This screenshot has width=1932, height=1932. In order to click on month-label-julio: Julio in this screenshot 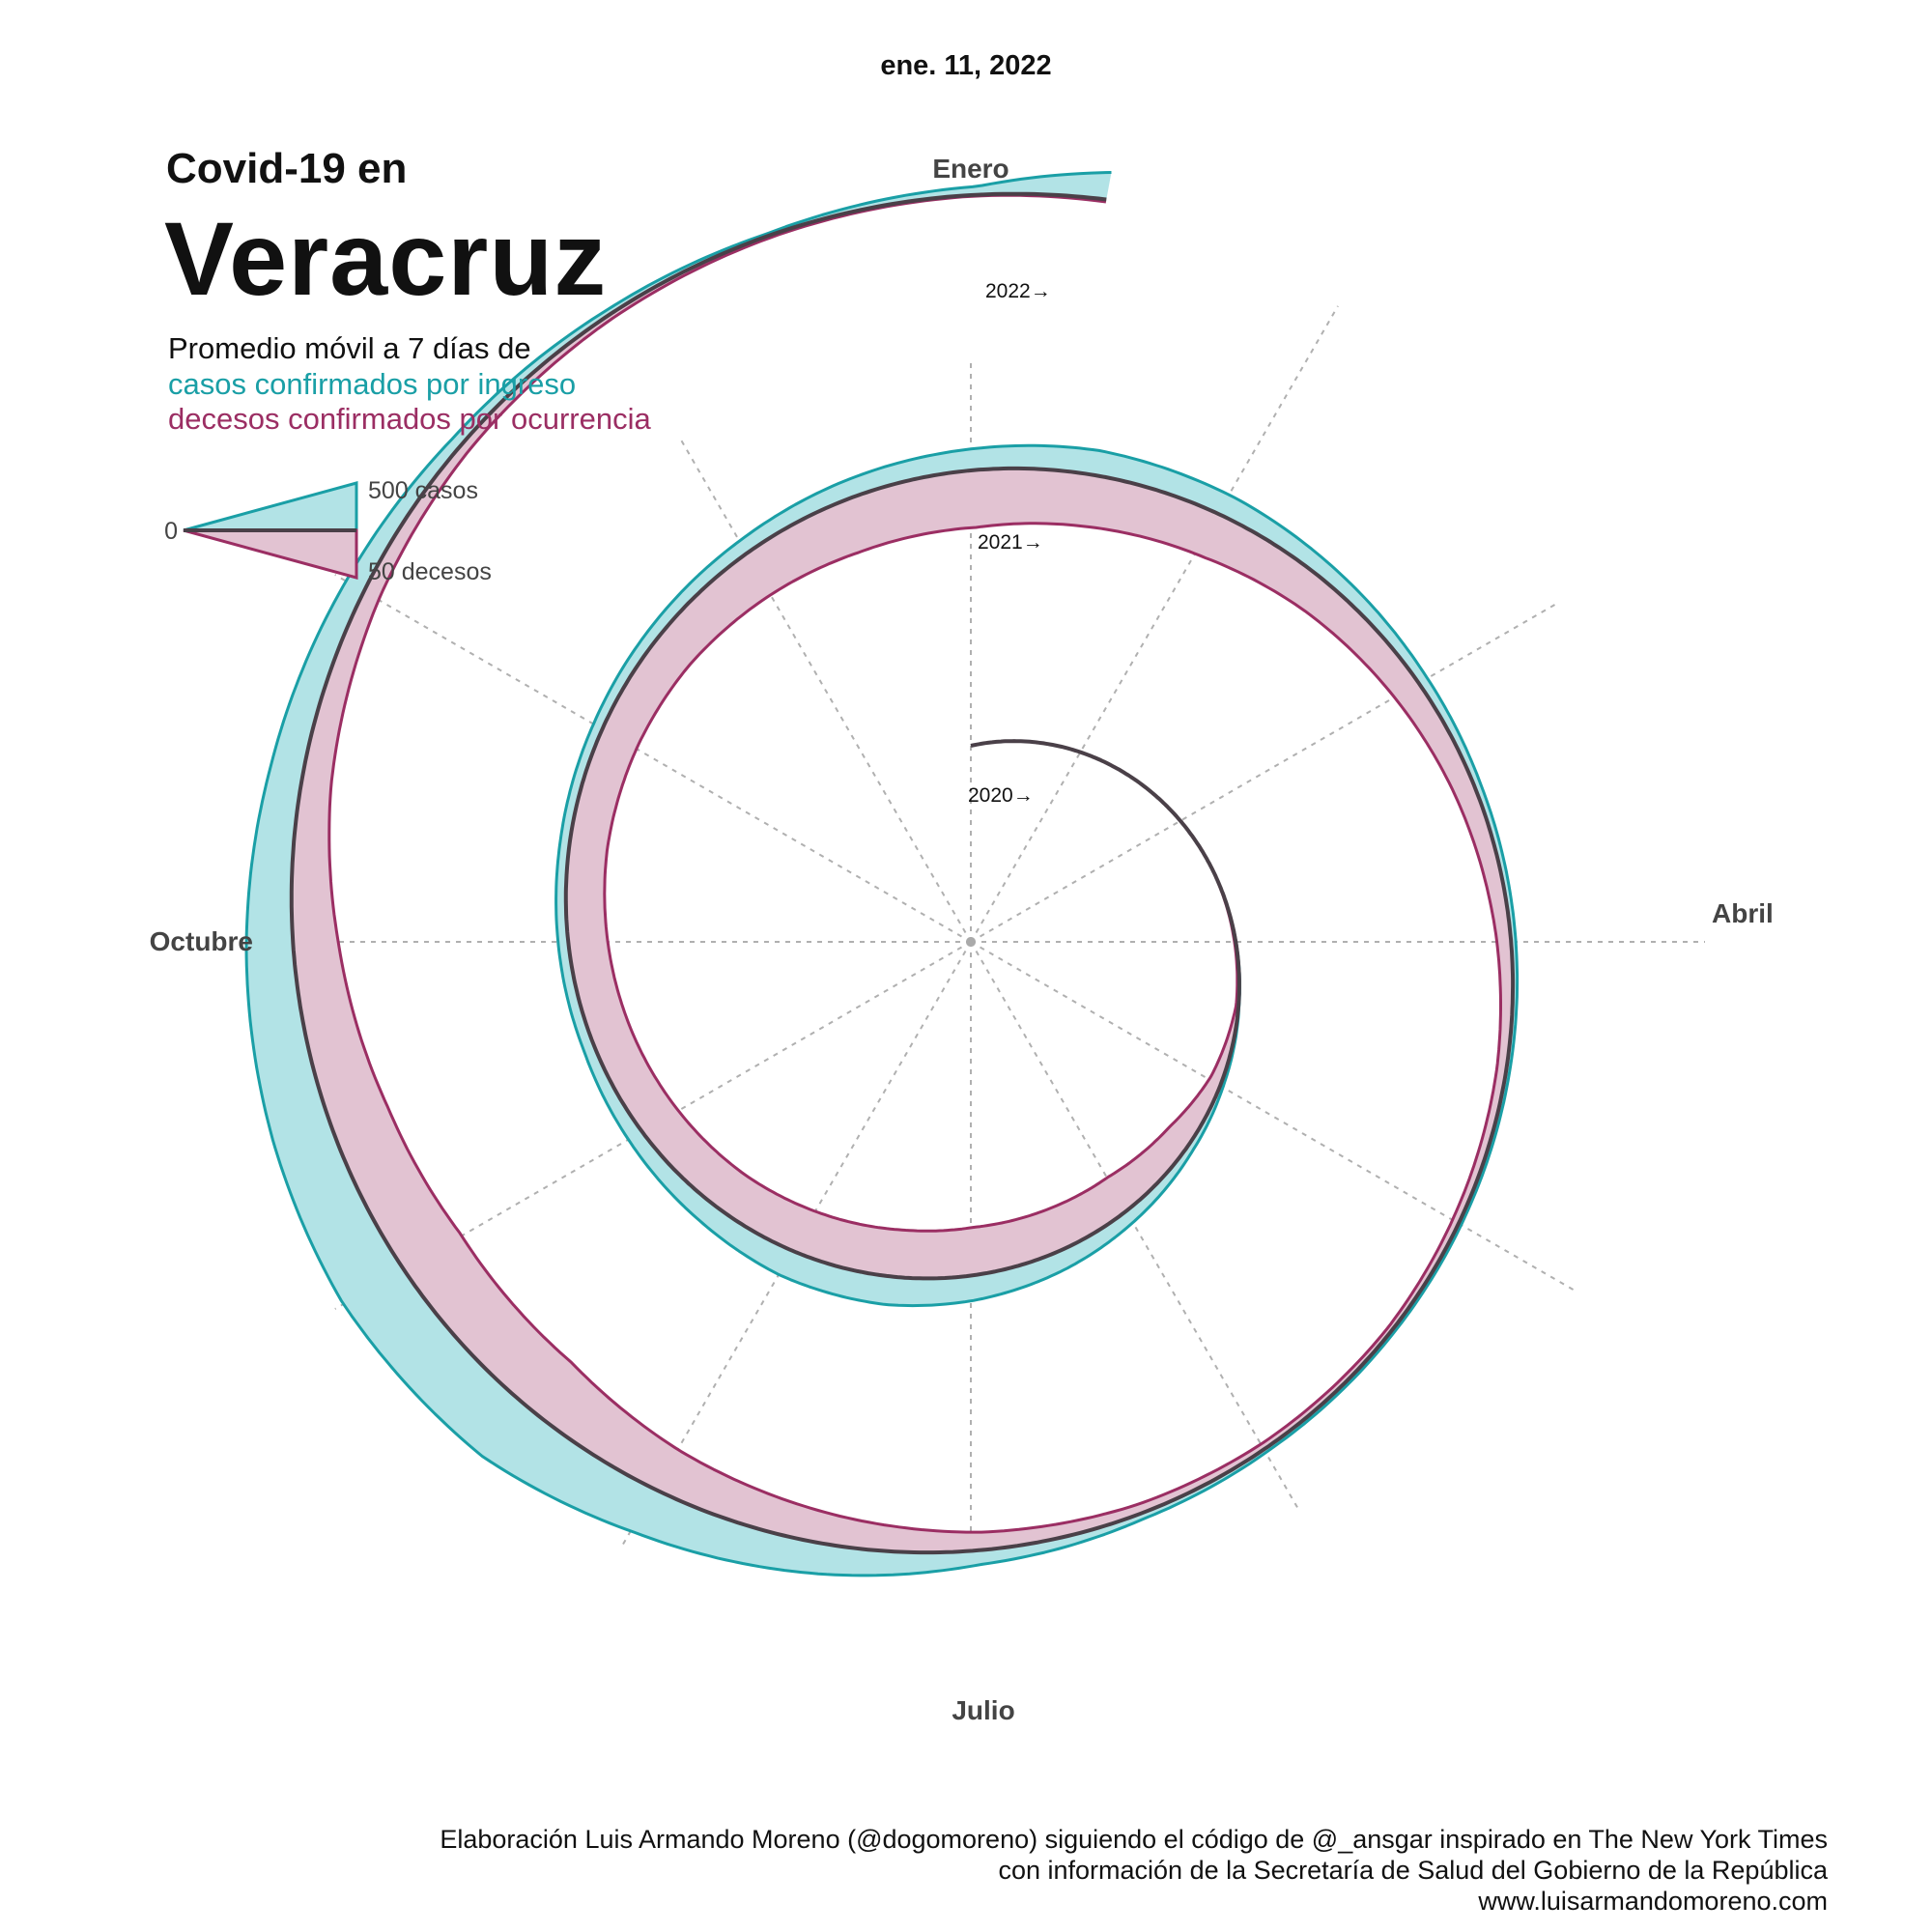, I will do `click(983, 1710)`.